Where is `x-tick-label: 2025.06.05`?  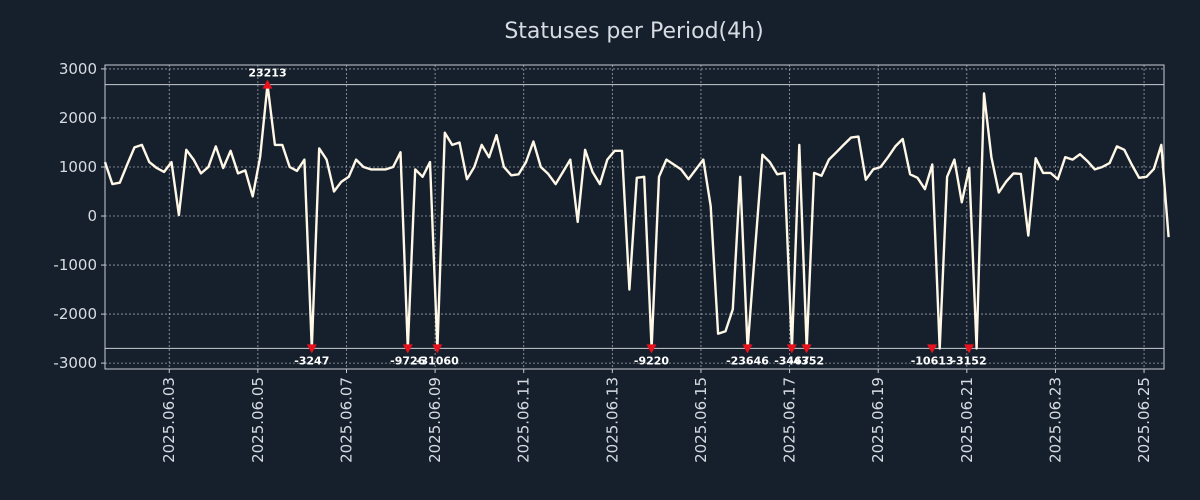
x-tick-label: 2025.06.05 is located at coordinates (258, 420).